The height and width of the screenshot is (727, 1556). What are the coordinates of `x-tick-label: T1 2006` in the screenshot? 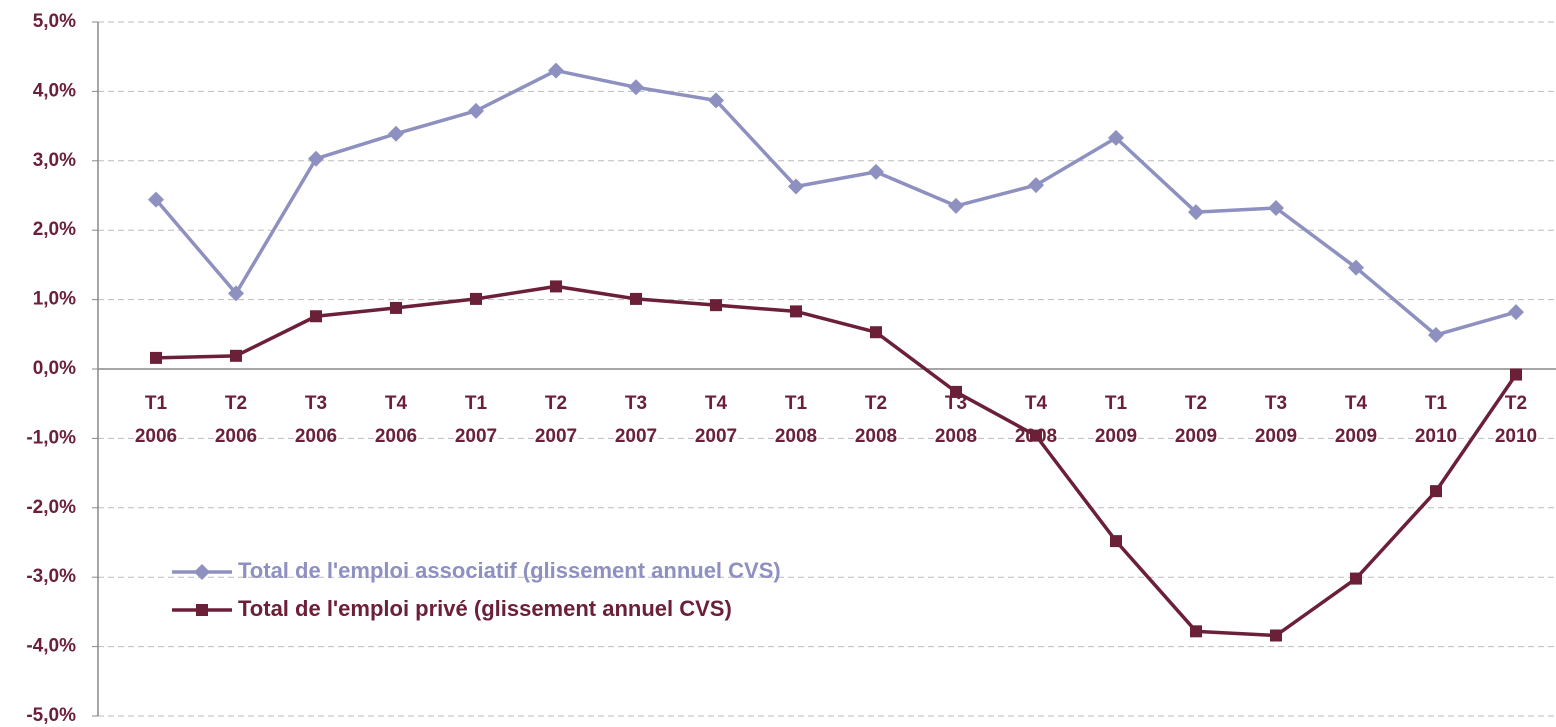 It's located at (156, 420).